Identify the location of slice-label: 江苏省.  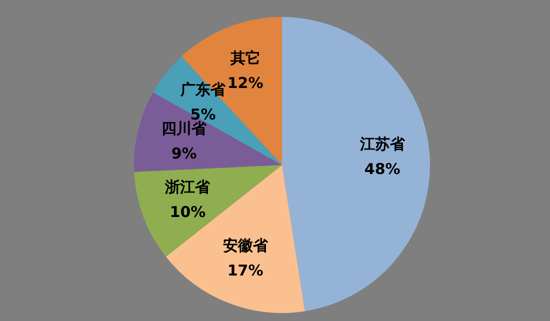
(382, 144).